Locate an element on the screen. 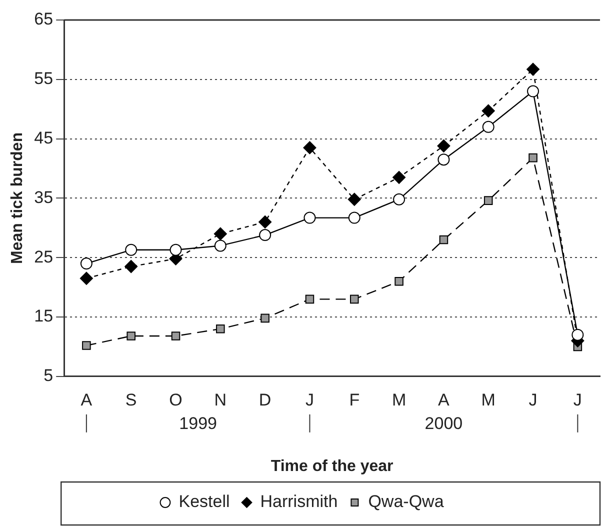 This screenshot has height=527, width=608. x-axis-title: Time of the year is located at coordinates (332, 466).